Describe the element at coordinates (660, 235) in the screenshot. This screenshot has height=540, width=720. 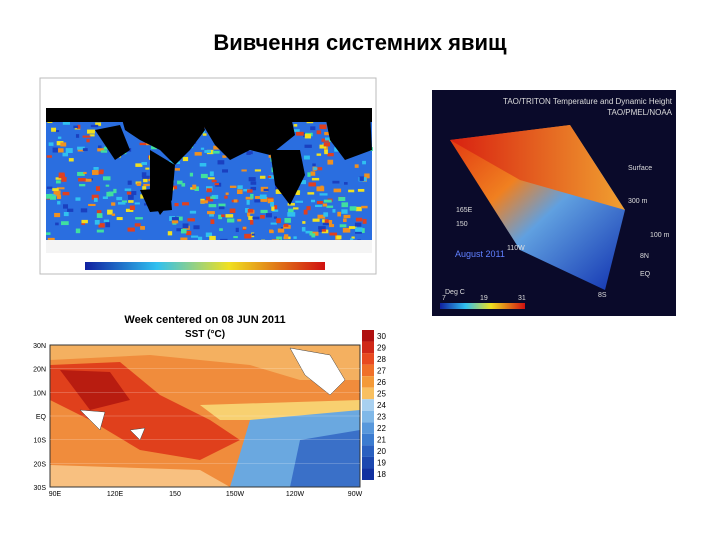
I see `tao-label: 100 m` at that location.